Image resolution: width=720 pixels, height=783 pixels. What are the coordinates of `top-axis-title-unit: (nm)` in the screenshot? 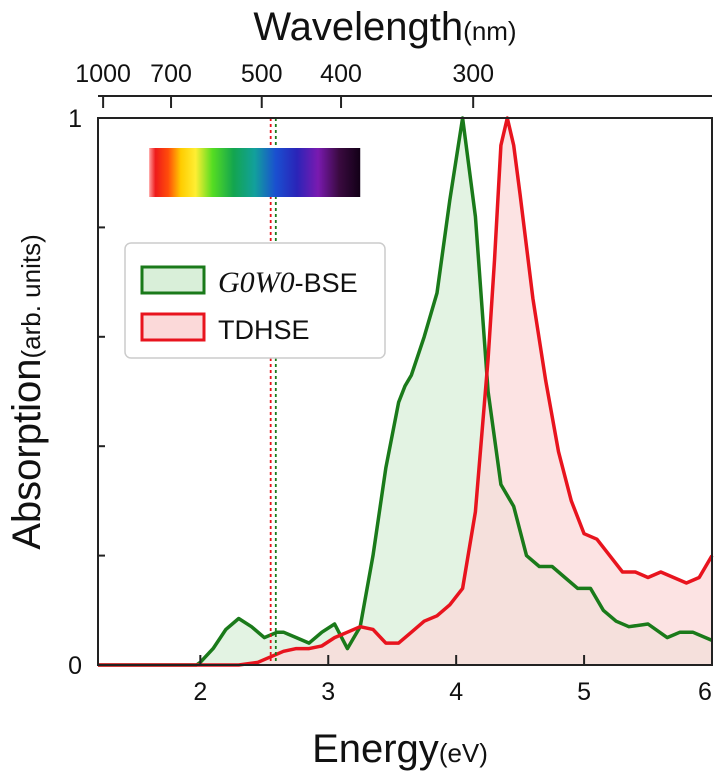 It's located at (489, 31).